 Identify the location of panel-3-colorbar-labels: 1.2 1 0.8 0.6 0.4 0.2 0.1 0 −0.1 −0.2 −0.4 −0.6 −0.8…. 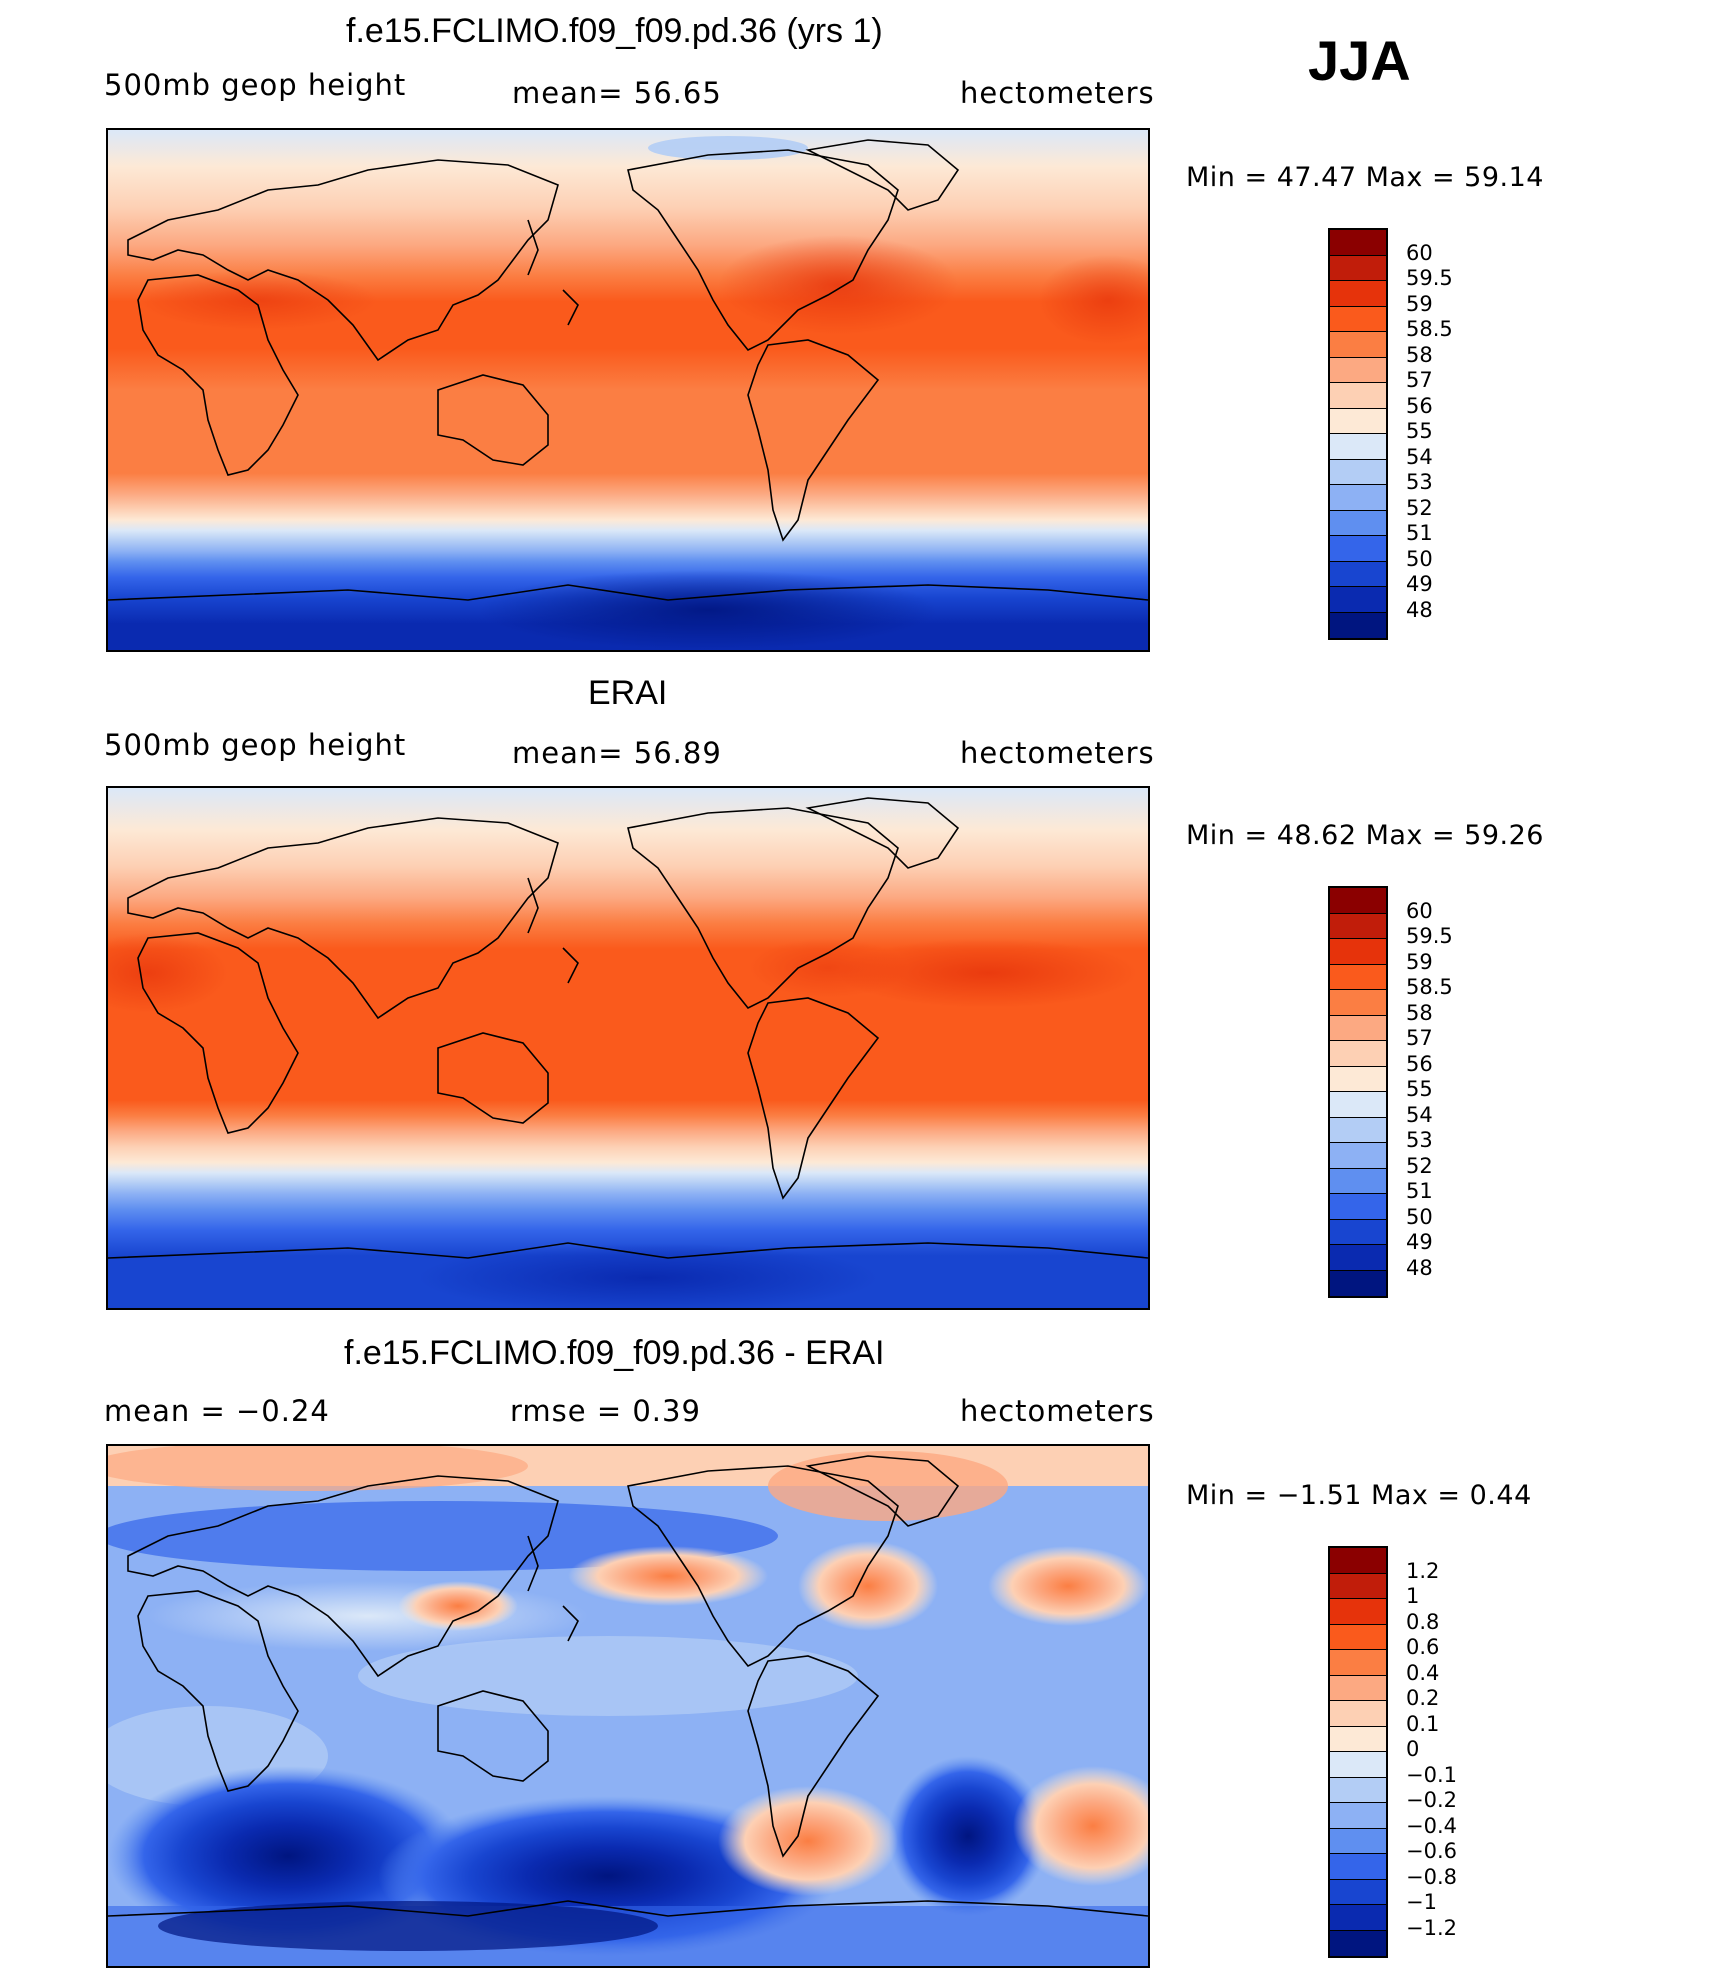
(1451, 1752).